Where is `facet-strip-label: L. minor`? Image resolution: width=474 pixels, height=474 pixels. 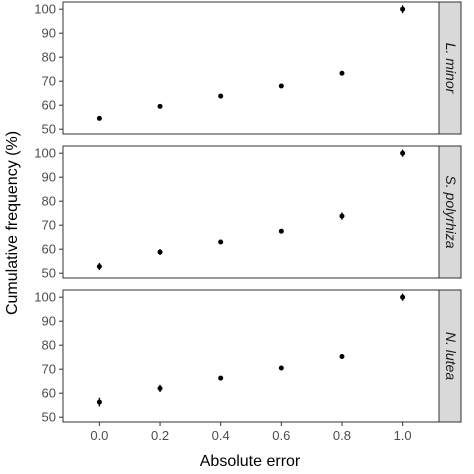
facet-strip-label: L. minor is located at coordinates (451, 69).